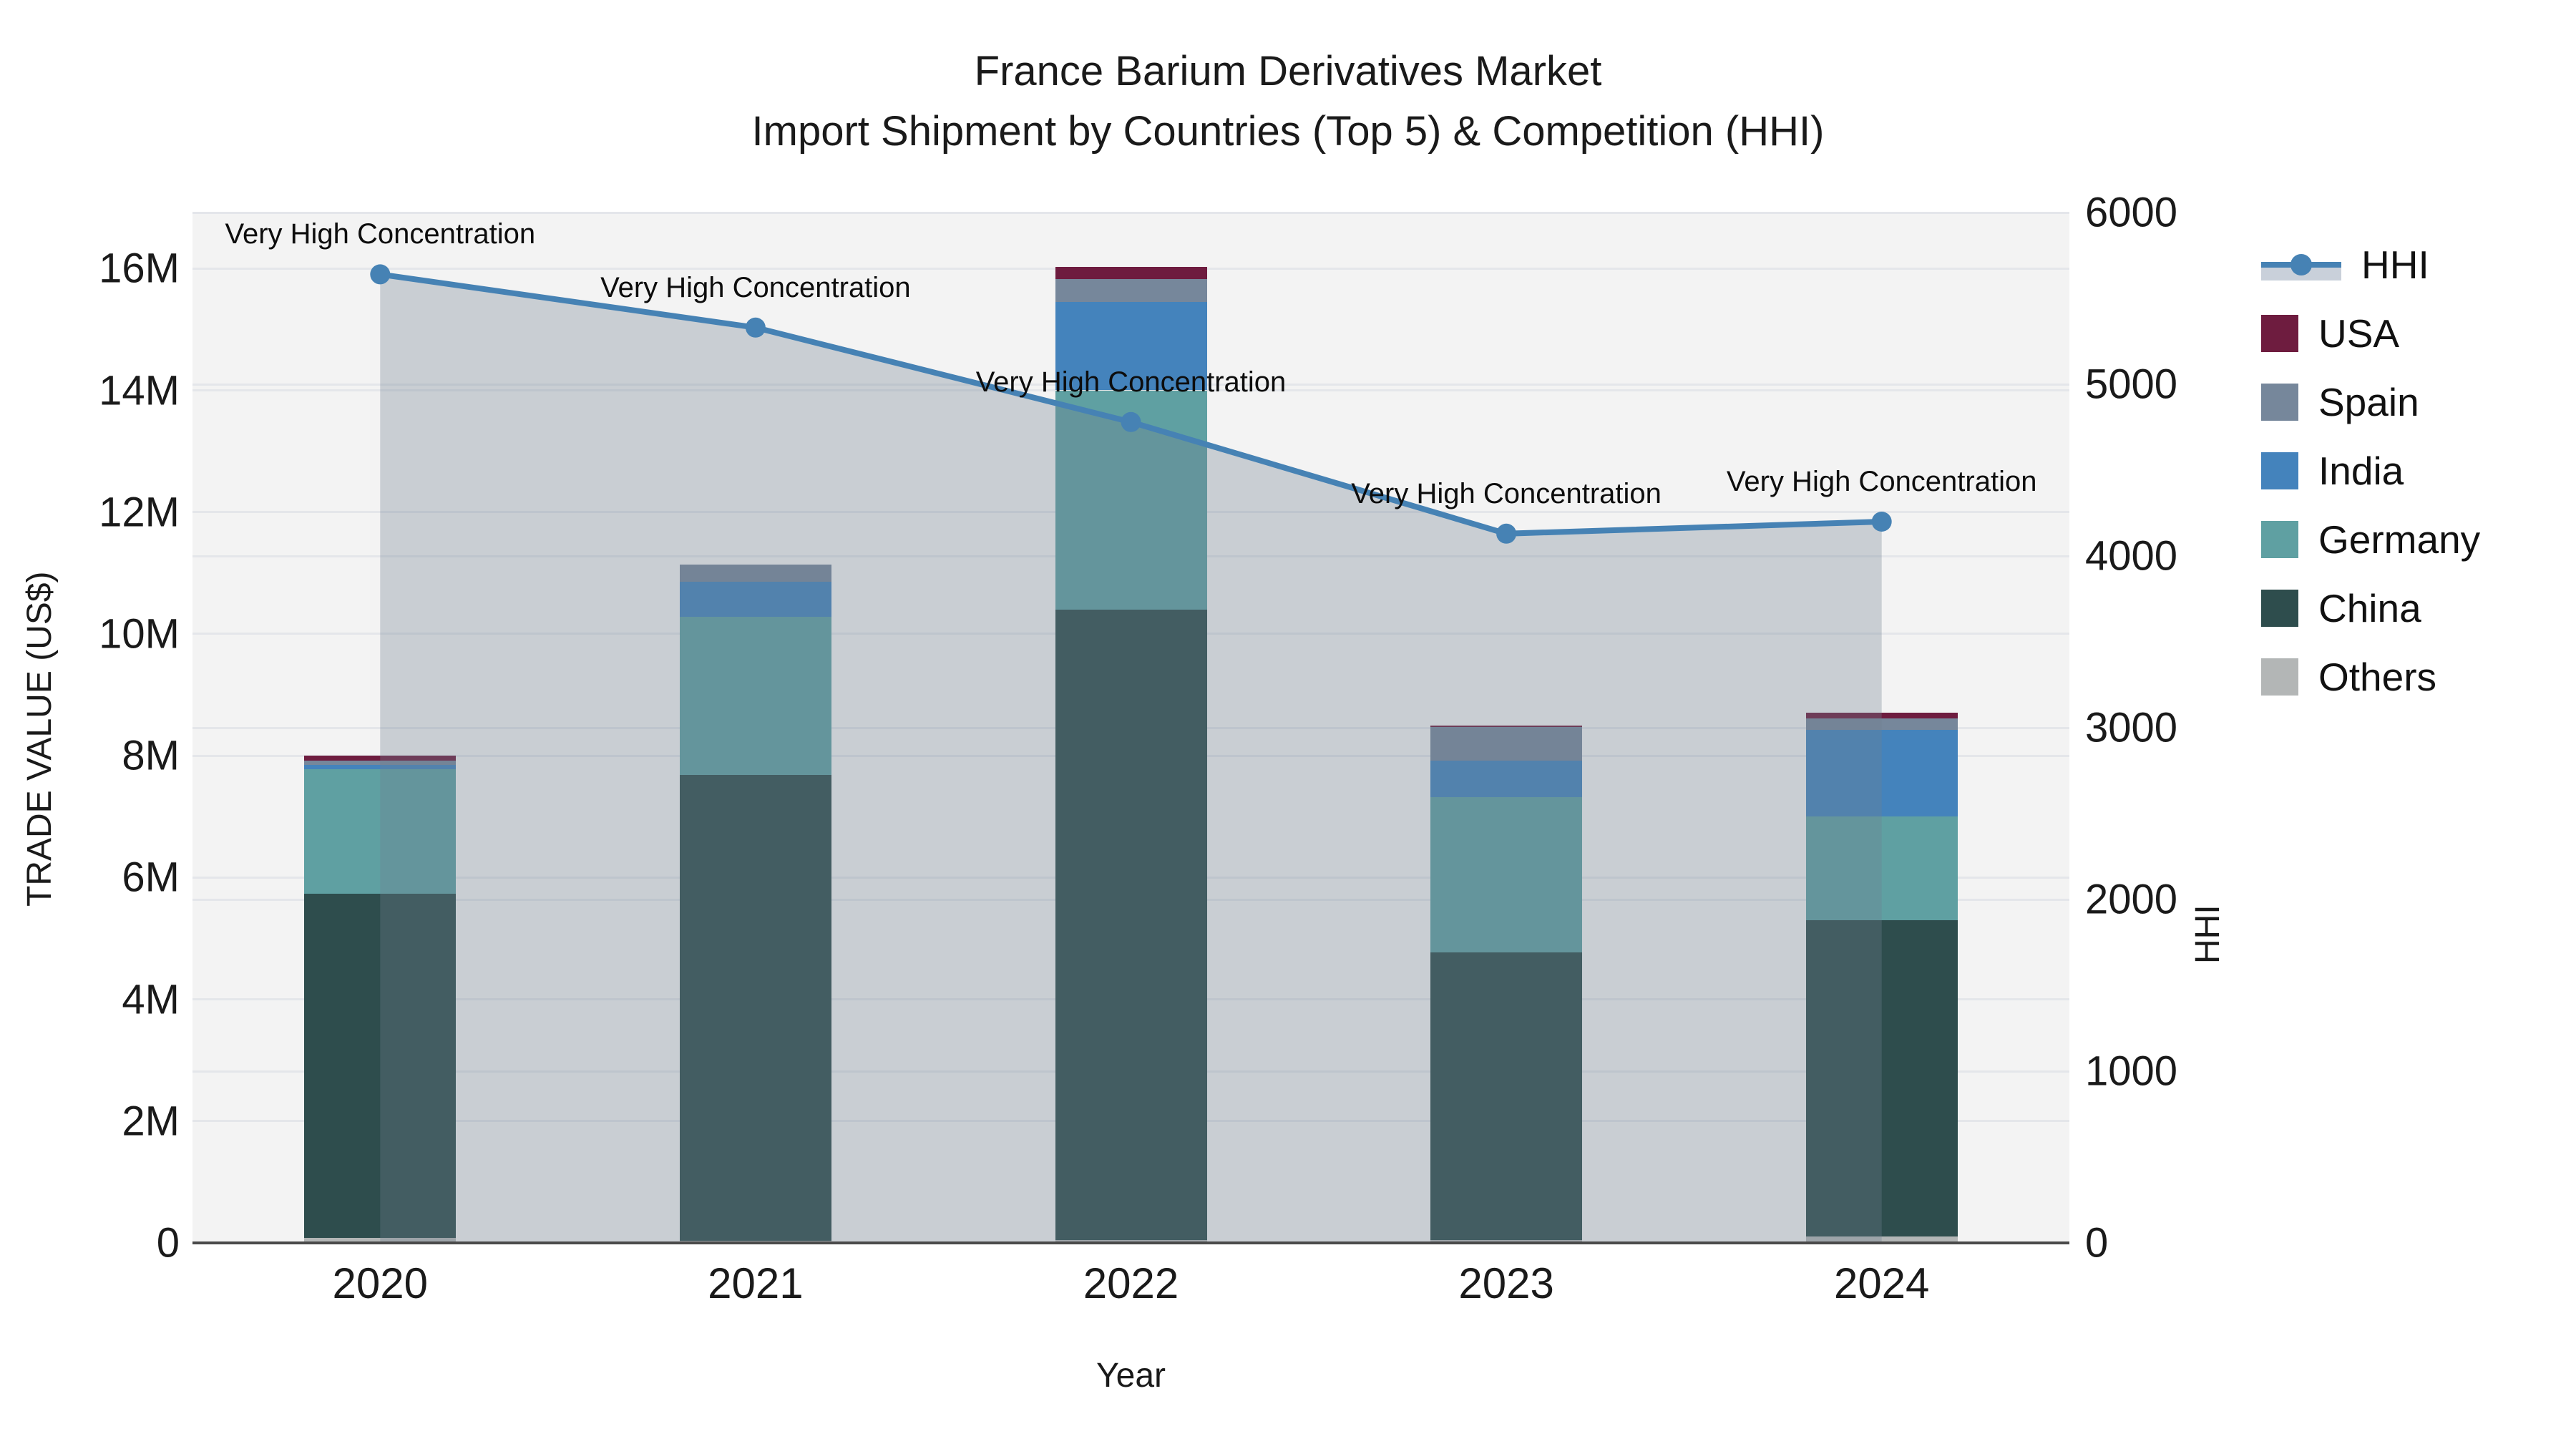 The width and height of the screenshot is (2576, 1449). Describe the element at coordinates (40, 739) in the screenshot. I see `y-axis-left-title: TRADE VALUE (US$)` at that location.